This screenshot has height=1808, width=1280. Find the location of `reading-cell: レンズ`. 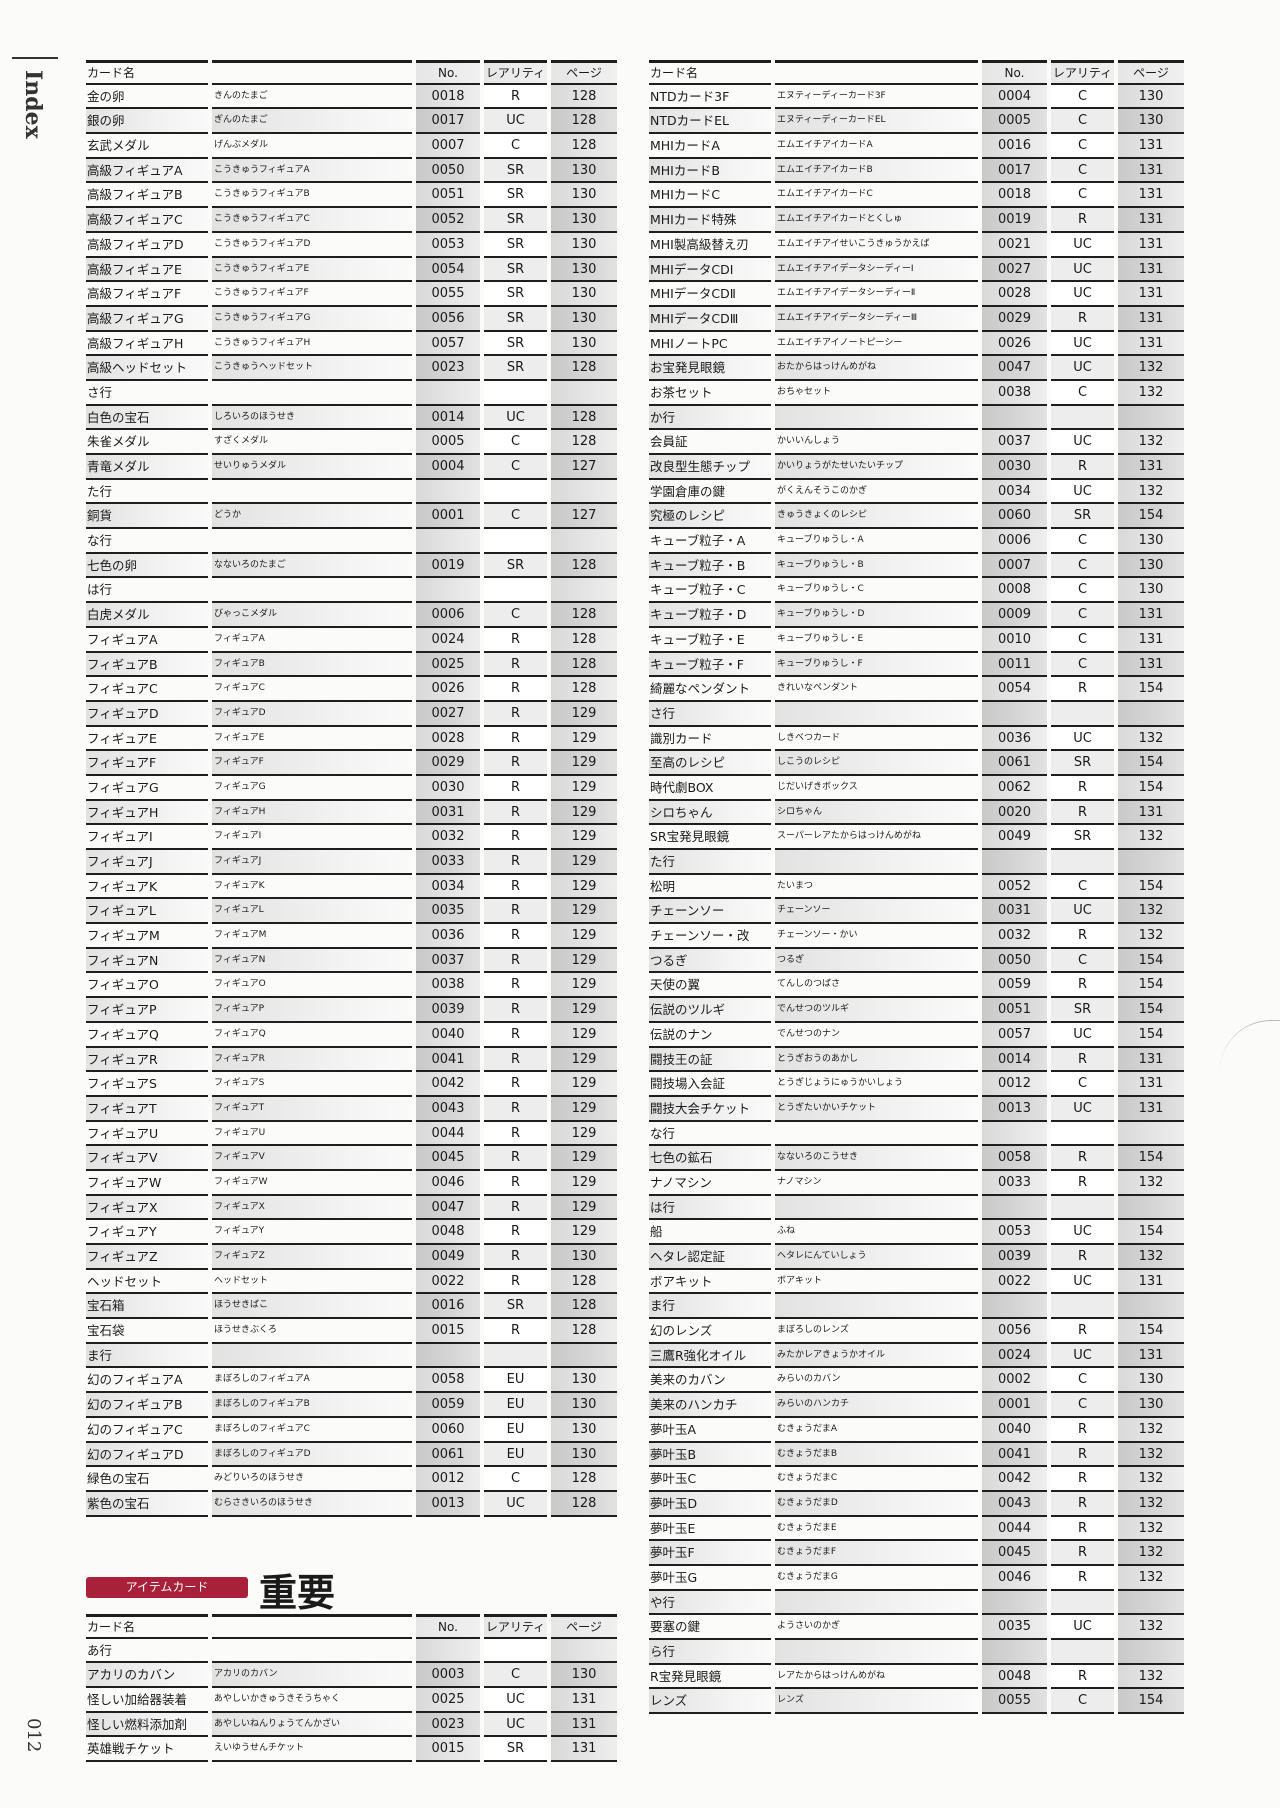

reading-cell: レンズ is located at coordinates (876, 1702).